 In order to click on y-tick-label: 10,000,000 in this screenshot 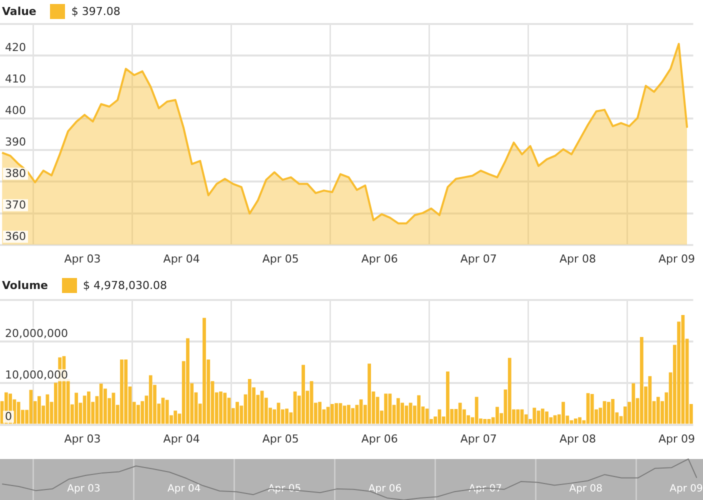, I will do `click(36, 375)`.